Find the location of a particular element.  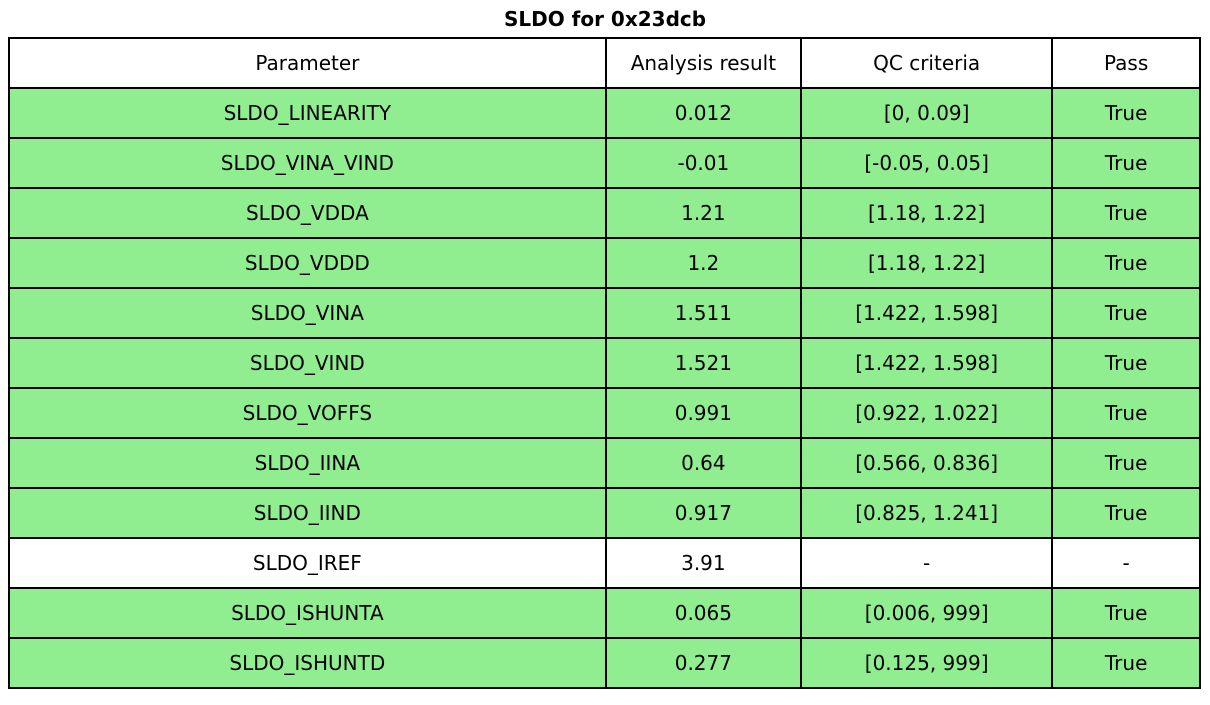

criteria-cell: [-0.05, 0.05] is located at coordinates (927, 163).